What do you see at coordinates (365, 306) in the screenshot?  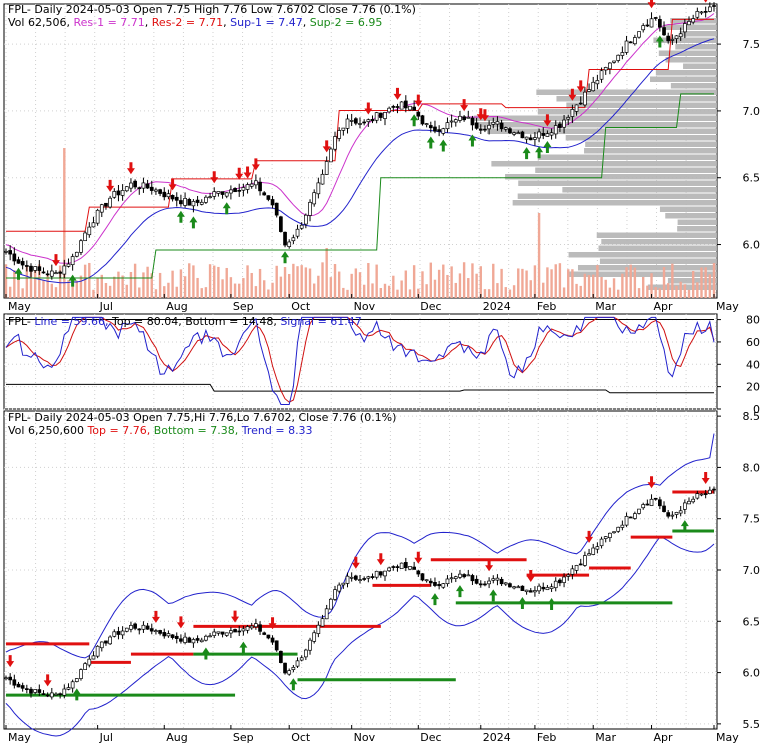 I see `price-x-tick-label: Nov` at bounding box center [365, 306].